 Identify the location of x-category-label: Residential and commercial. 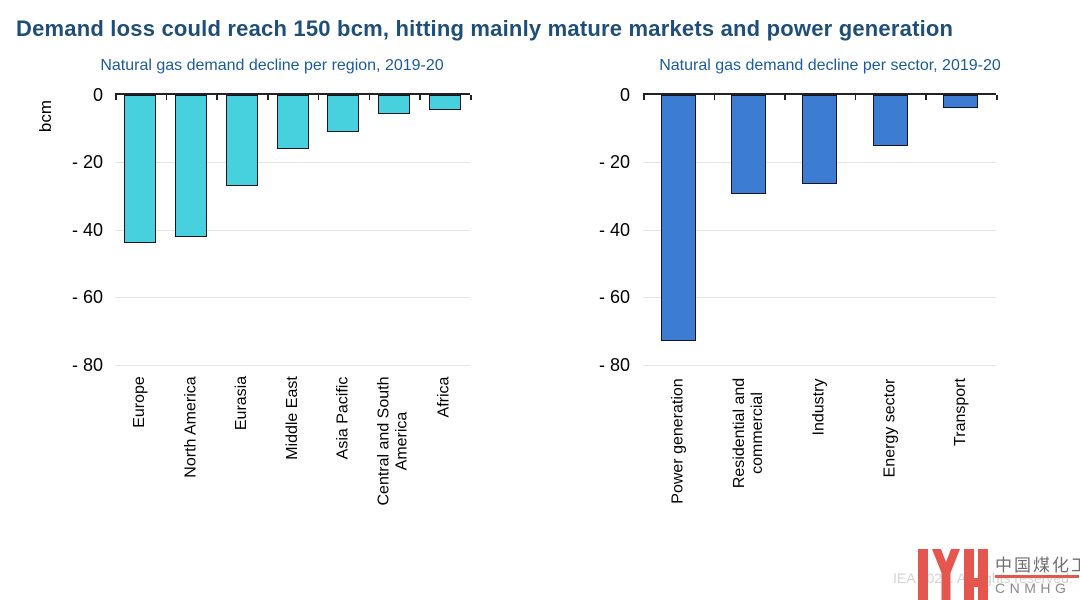
(749, 433).